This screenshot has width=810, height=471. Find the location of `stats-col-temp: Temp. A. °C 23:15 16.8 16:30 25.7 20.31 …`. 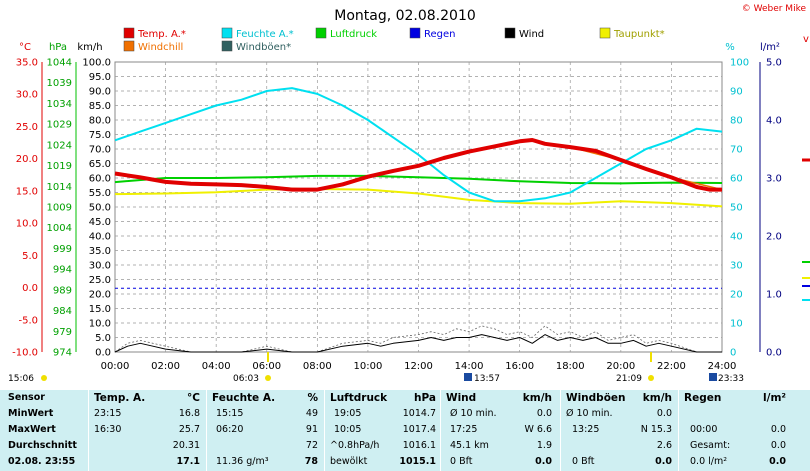

stats-col-temp: Temp. A. °C 23:15 16.8 16:30 25.7 20.31 … is located at coordinates (149, 430).